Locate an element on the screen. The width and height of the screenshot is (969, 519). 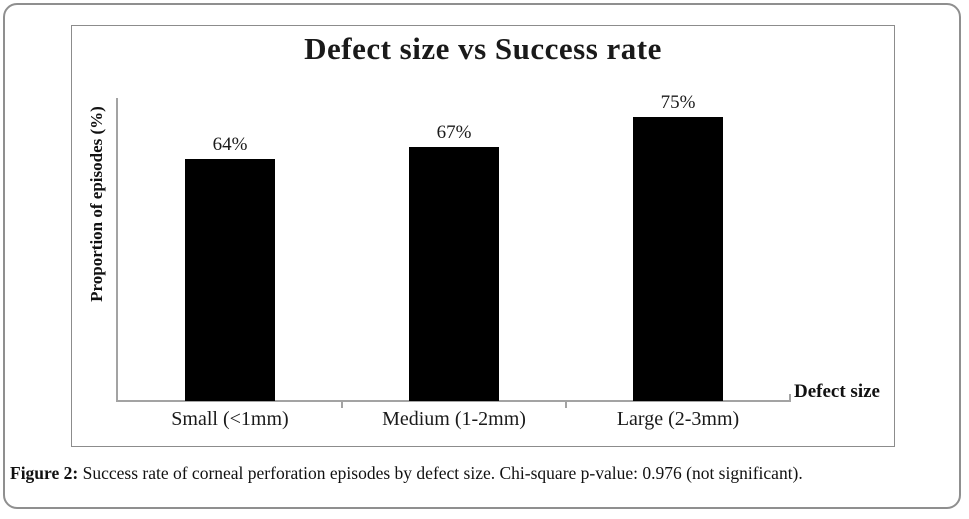
x-axis-title: Defect size is located at coordinates (837, 391).